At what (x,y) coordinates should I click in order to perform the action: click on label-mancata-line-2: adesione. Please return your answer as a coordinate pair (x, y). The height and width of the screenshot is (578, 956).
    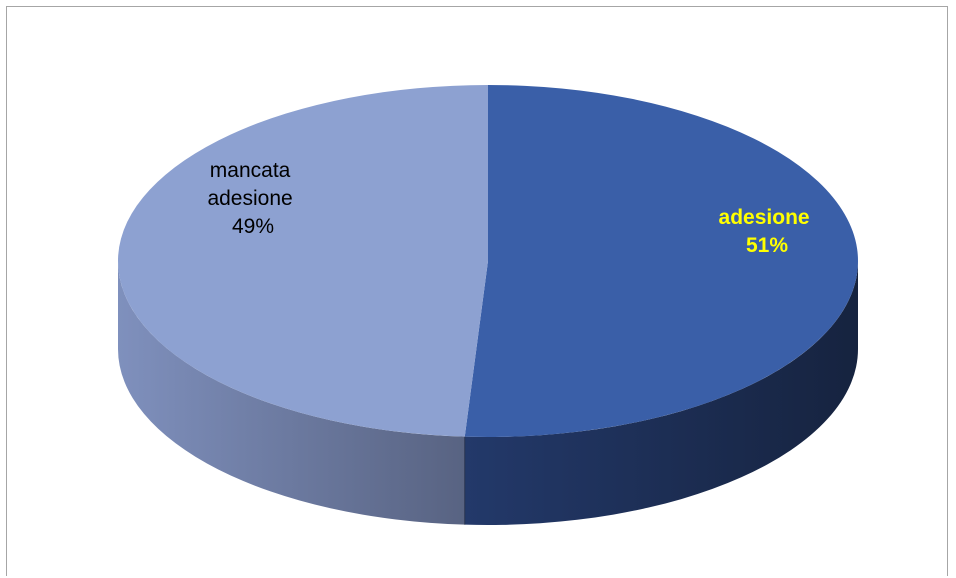
    Looking at the image, I should click on (249, 198).